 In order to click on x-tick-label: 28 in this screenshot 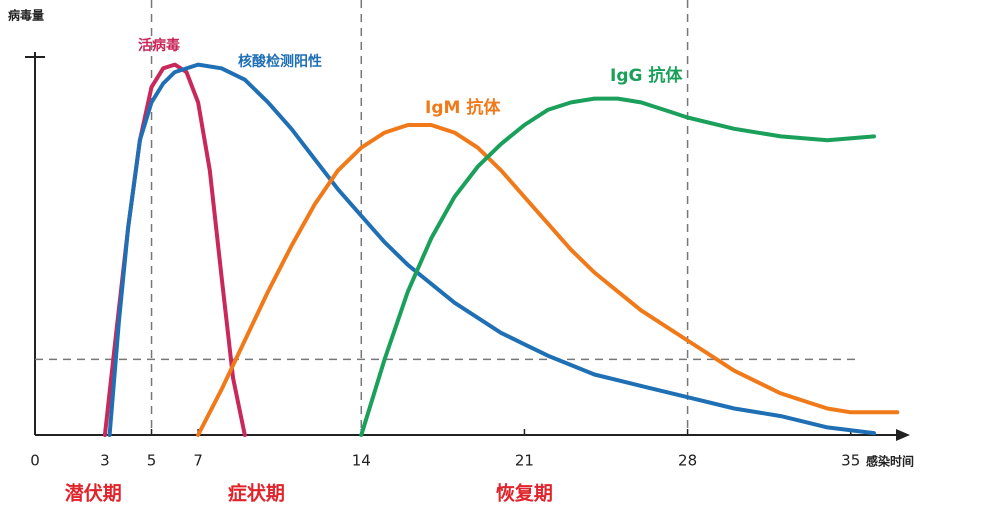, I will do `click(687, 461)`.